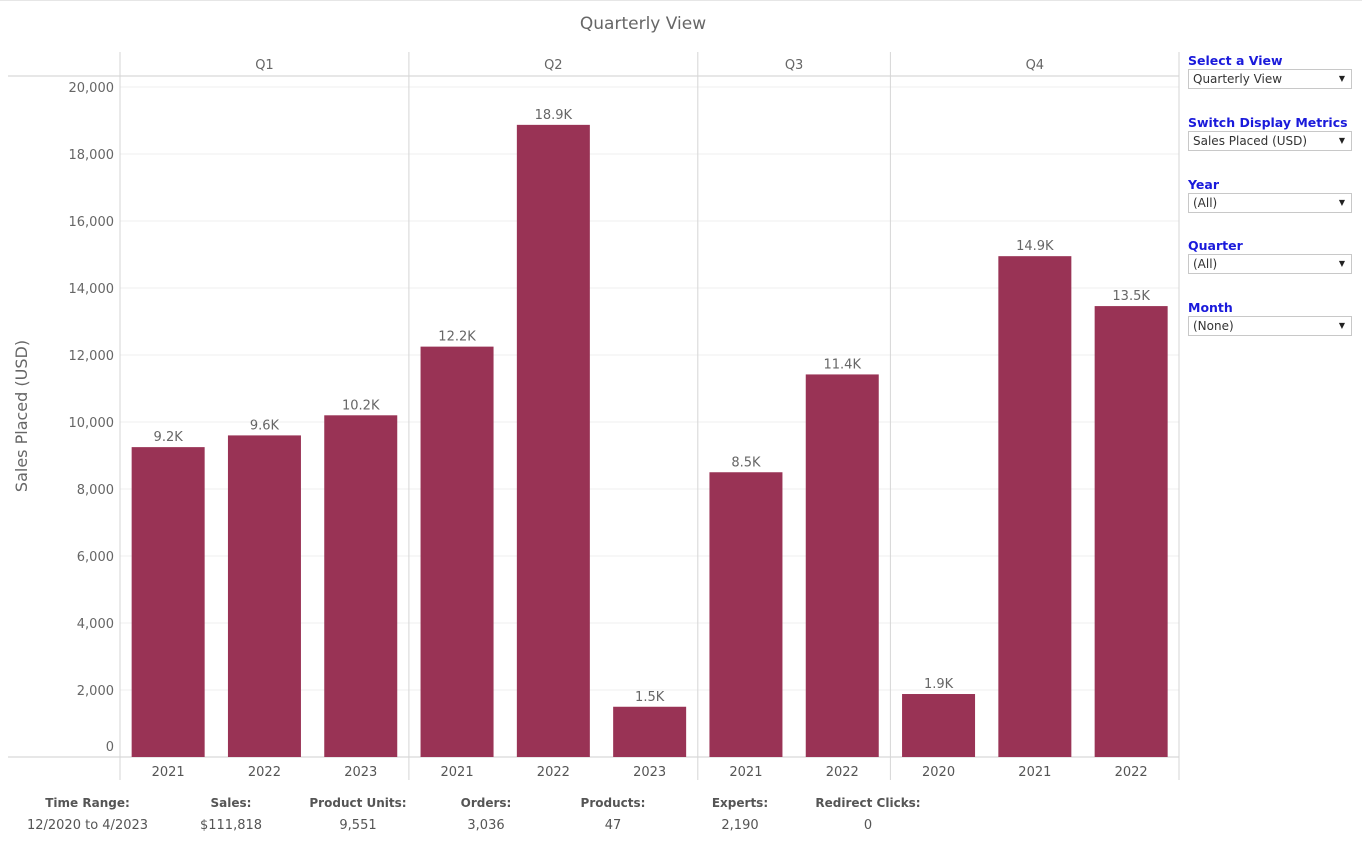 This screenshot has height=866, width=1362. Describe the element at coordinates (1270, 203) in the screenshot. I see `year-dropdown: (All) ▼` at that location.